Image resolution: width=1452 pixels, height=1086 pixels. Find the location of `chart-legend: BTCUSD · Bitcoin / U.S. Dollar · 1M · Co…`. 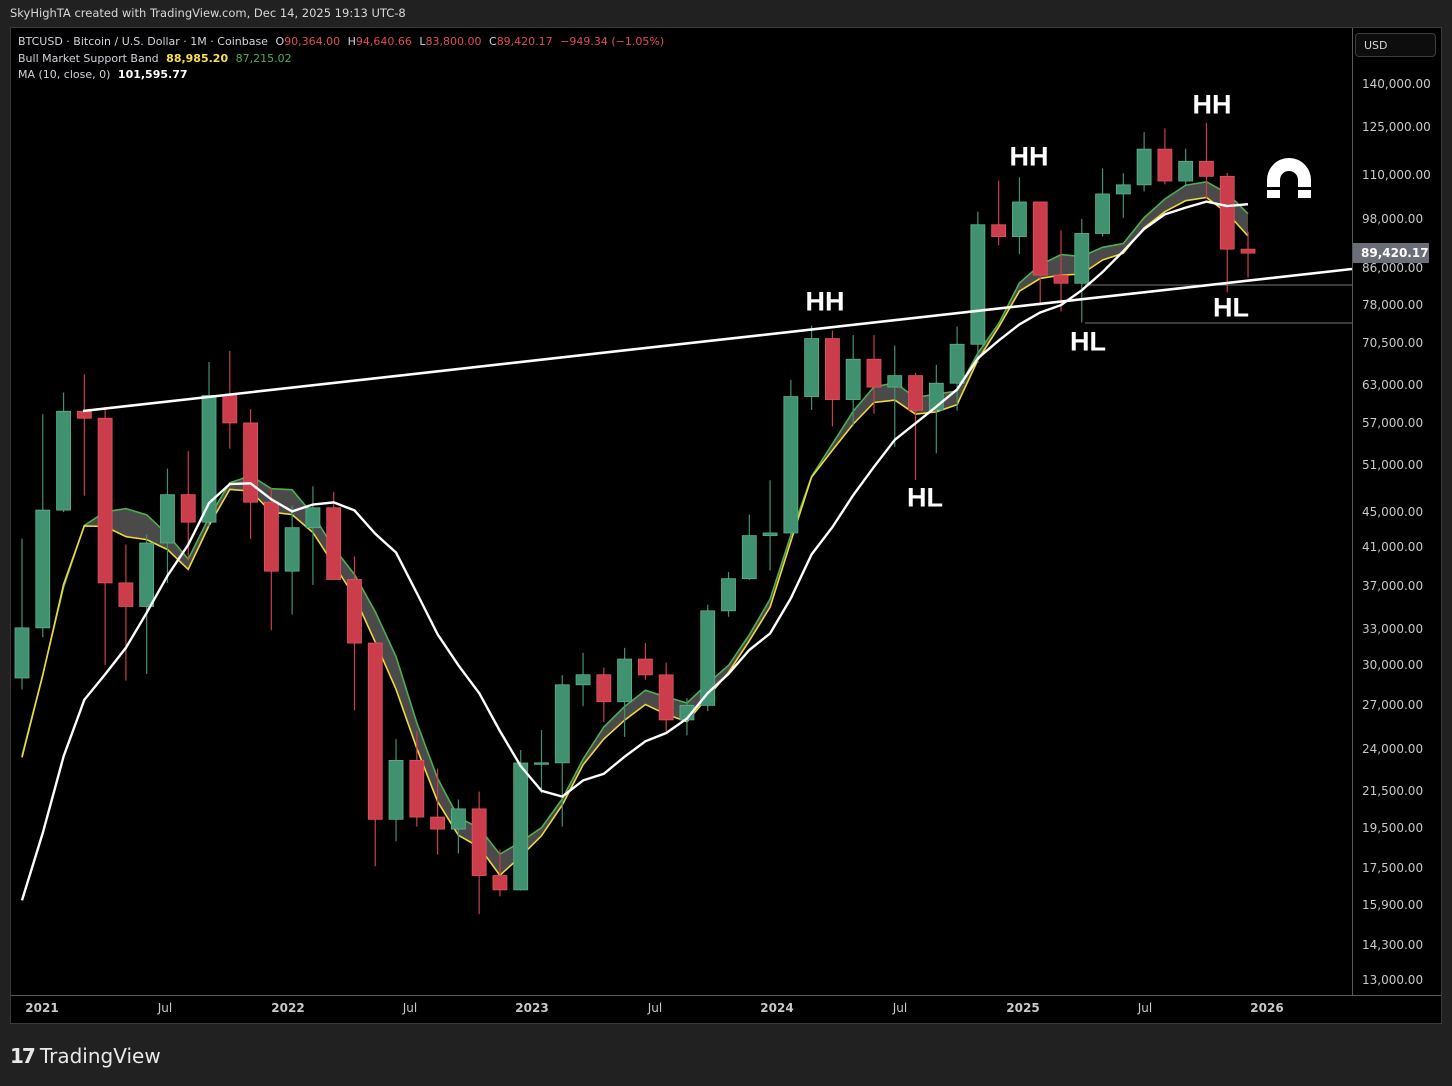

chart-legend: BTCUSD · Bitcoin / U.S. Dollar · 1M · Co… is located at coordinates (341, 59).